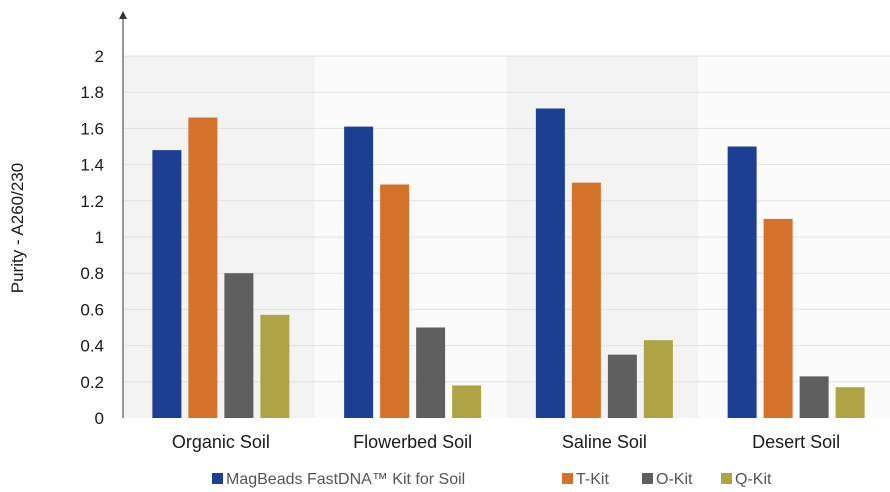  I want to click on y-tick-label: 0.8, so click(92, 273).